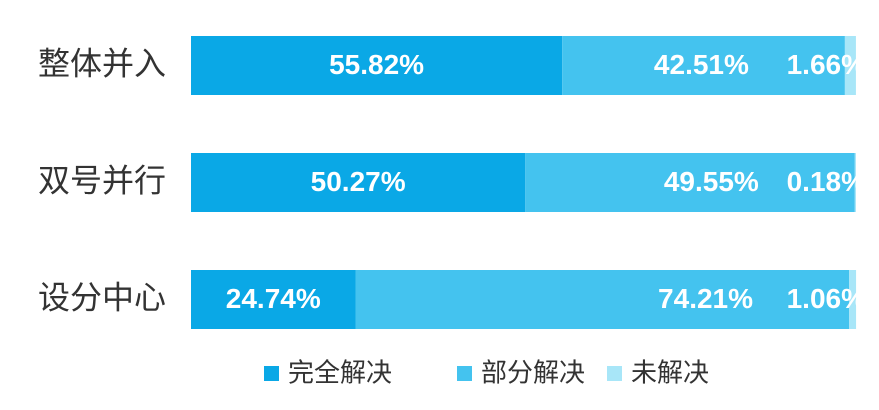  I want to click on data-label: 55.82%, so click(376, 64).